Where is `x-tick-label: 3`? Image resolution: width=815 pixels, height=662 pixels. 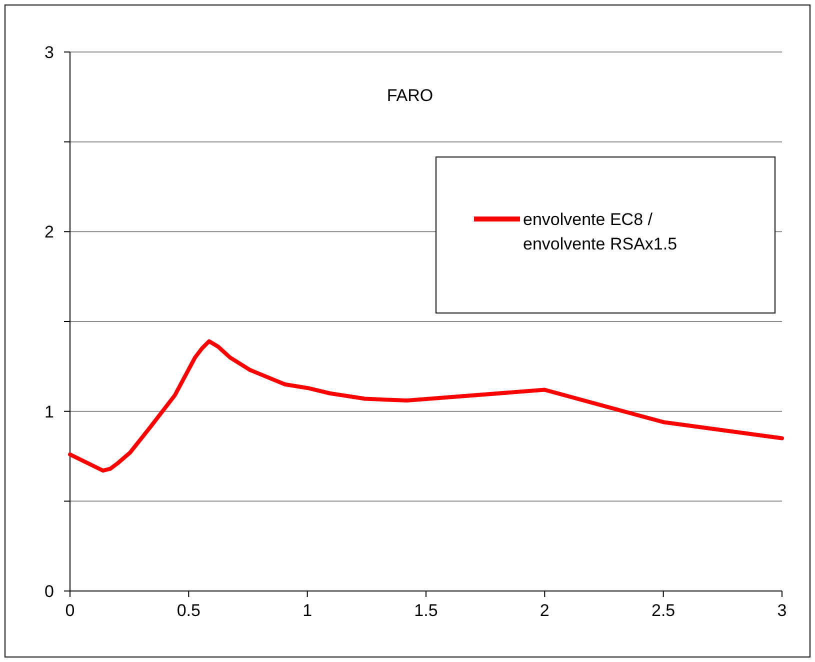 x-tick-label: 3 is located at coordinates (782, 610).